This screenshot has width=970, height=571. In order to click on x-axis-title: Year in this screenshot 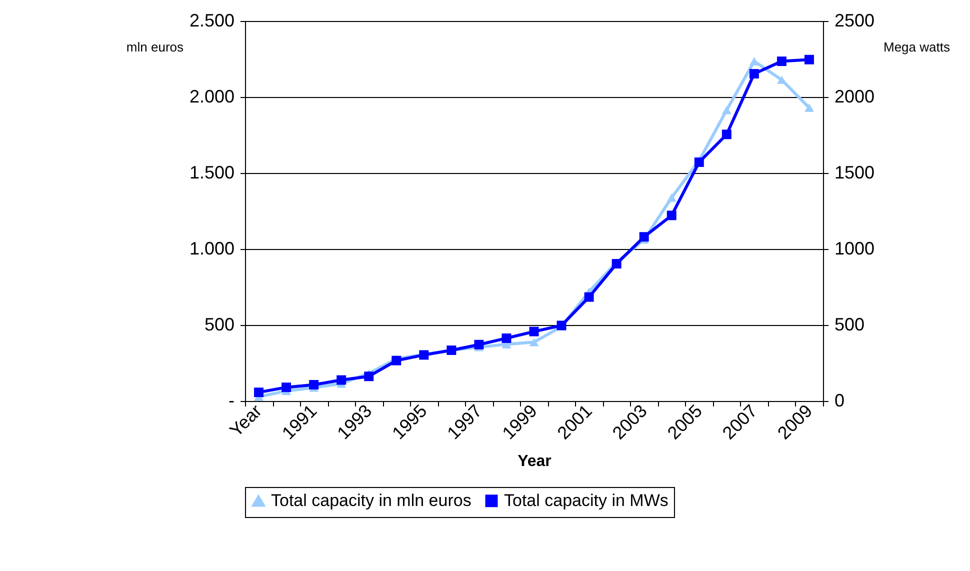, I will do `click(535, 461)`.